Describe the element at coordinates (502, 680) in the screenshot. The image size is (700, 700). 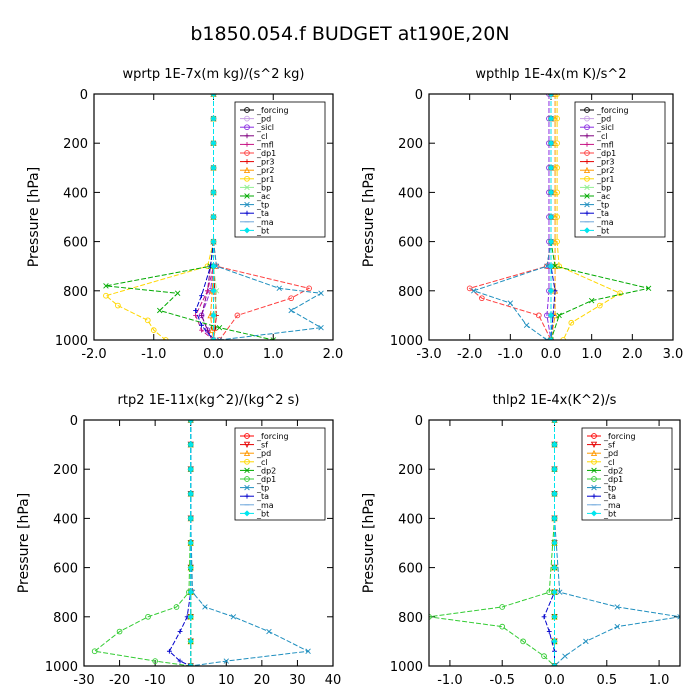
I see `x-tick-label: -0.5` at that location.